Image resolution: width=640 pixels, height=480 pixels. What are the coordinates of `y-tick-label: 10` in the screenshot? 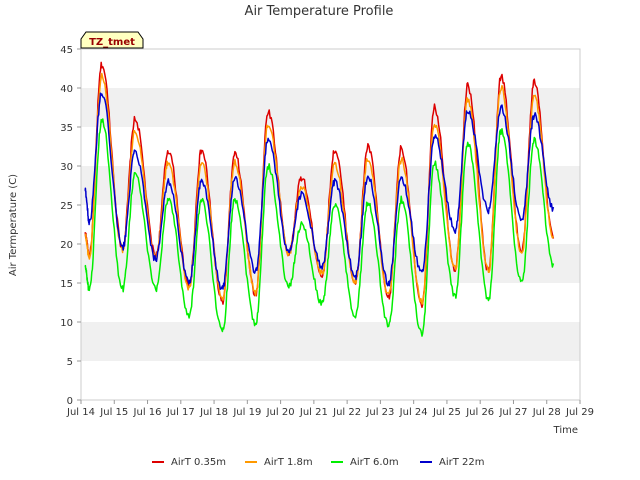 It's located at (66, 323).